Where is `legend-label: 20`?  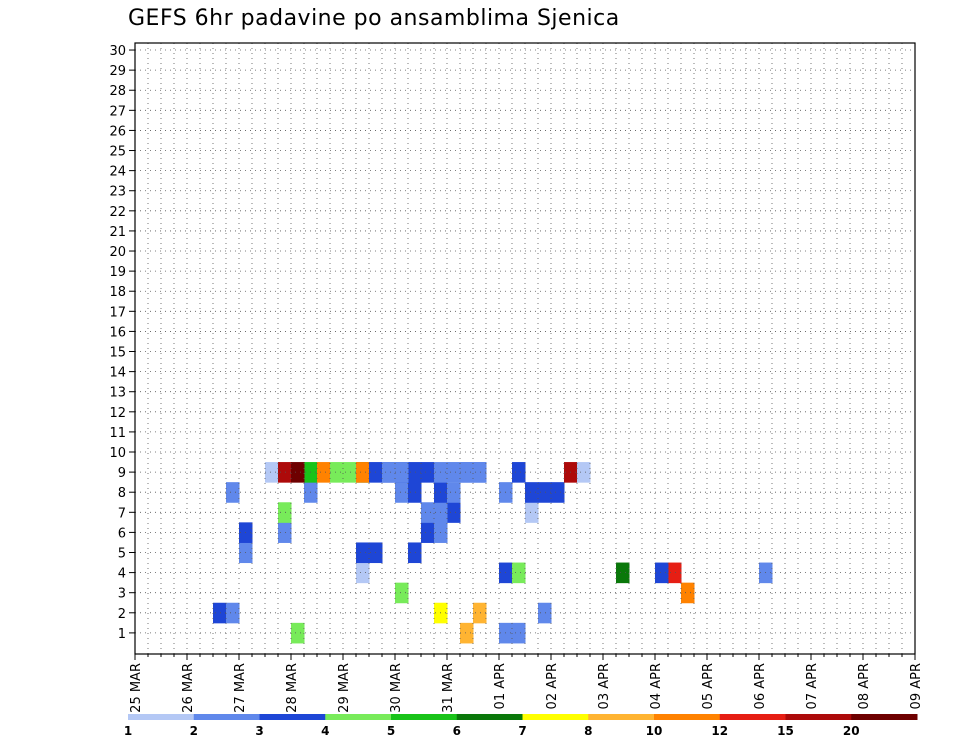
legend-label: 20 is located at coordinates (851, 731).